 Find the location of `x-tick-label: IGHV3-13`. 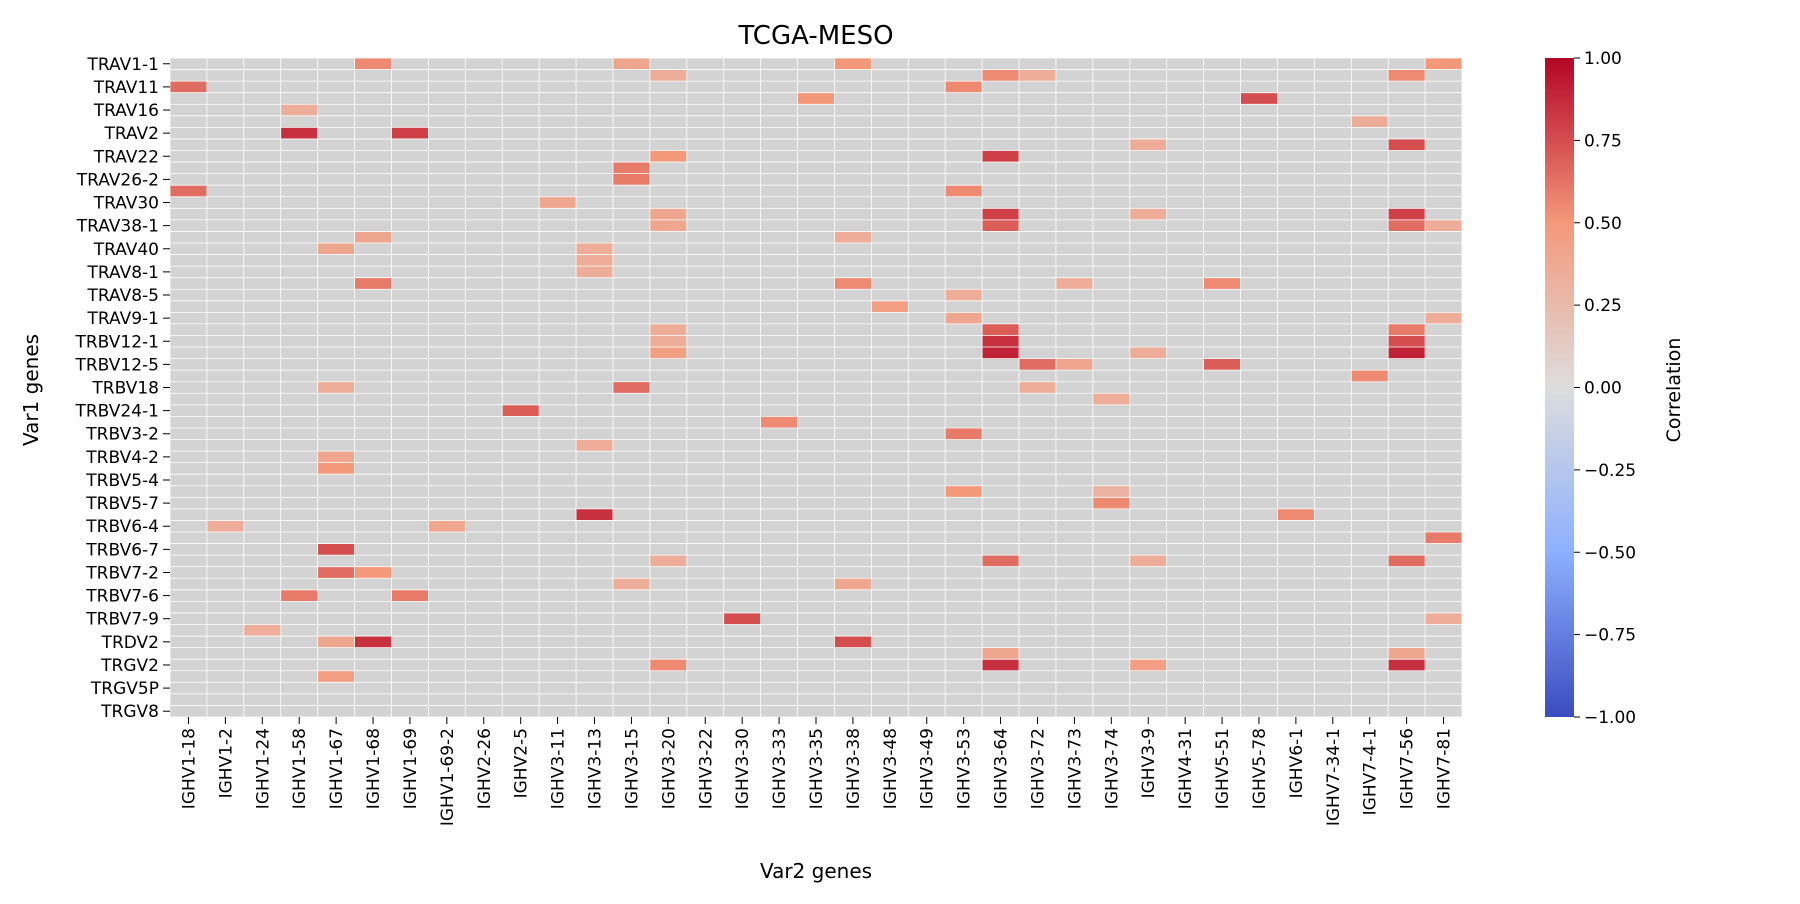

x-tick-label: IGHV3-13 is located at coordinates (596, 768).